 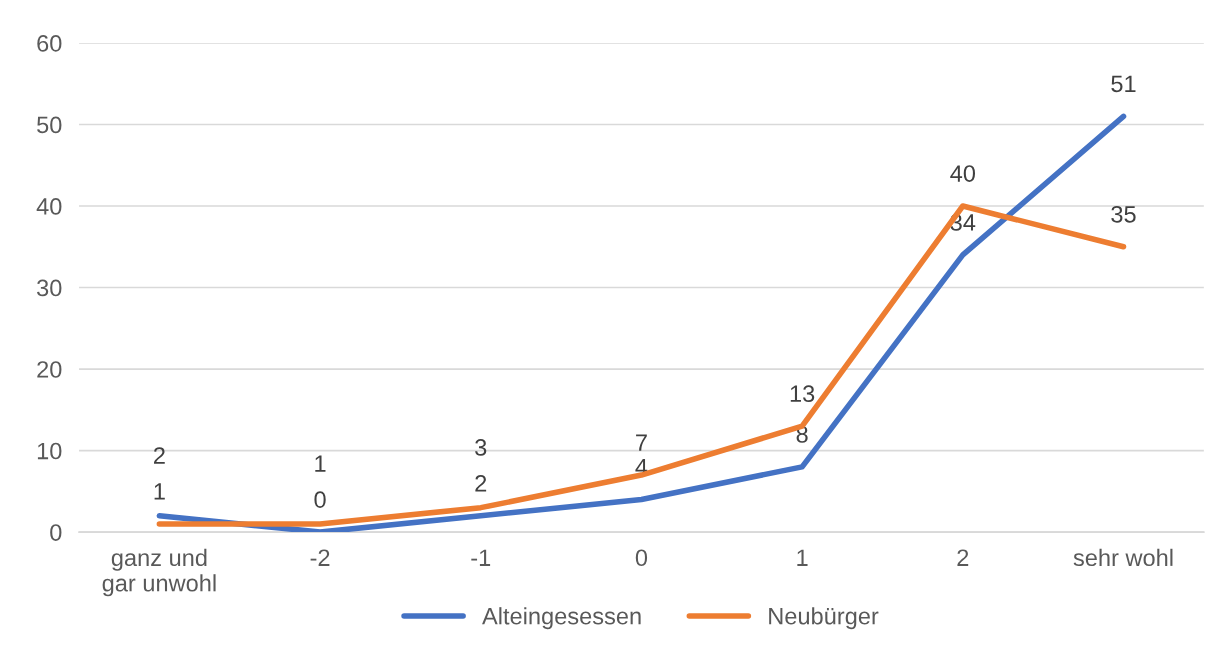 I want to click on data-label: 7, so click(x=641, y=442).